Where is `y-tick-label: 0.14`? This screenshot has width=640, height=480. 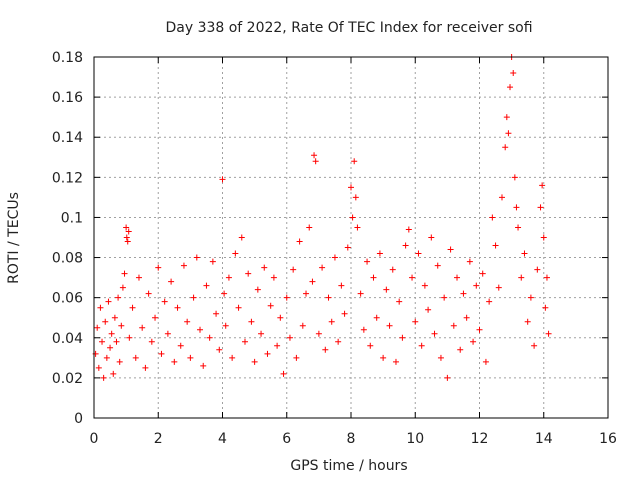 y-tick-label: 0.14 is located at coordinates (67, 138).